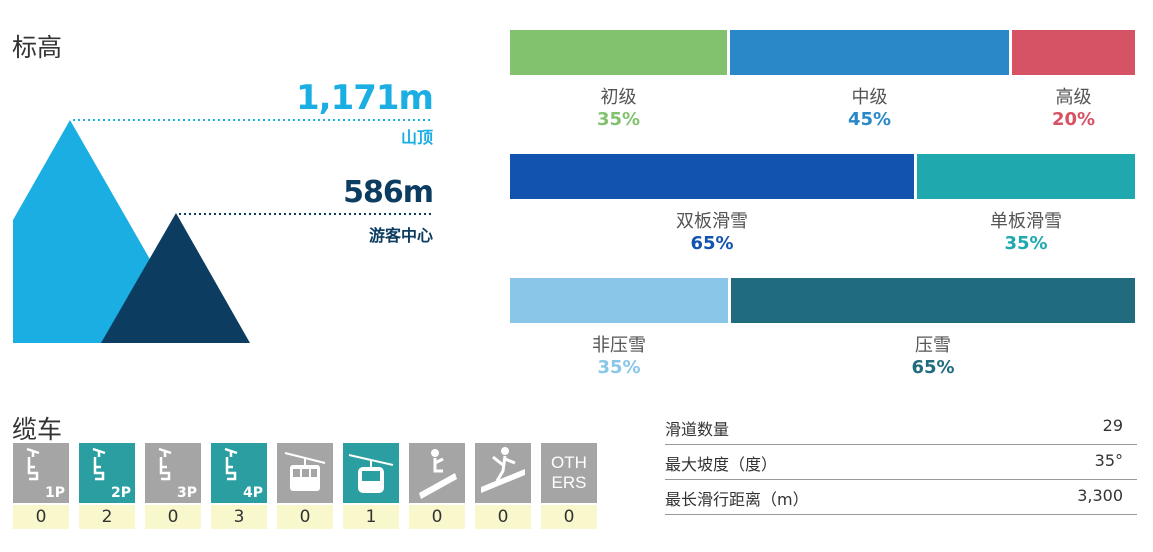 This screenshot has height=552, width=1153. What do you see at coordinates (37, 429) in the screenshot?
I see `lifts-title: 缆车` at bounding box center [37, 429].